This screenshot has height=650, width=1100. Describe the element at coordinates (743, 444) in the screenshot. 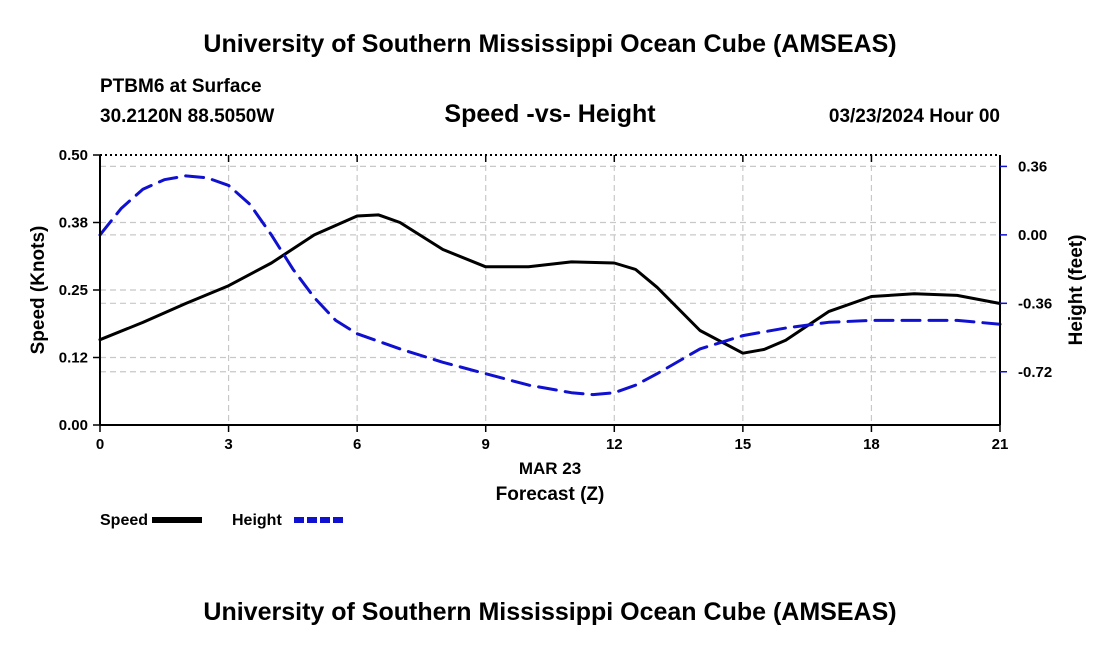

I see `x-tick-label: 15` at that location.